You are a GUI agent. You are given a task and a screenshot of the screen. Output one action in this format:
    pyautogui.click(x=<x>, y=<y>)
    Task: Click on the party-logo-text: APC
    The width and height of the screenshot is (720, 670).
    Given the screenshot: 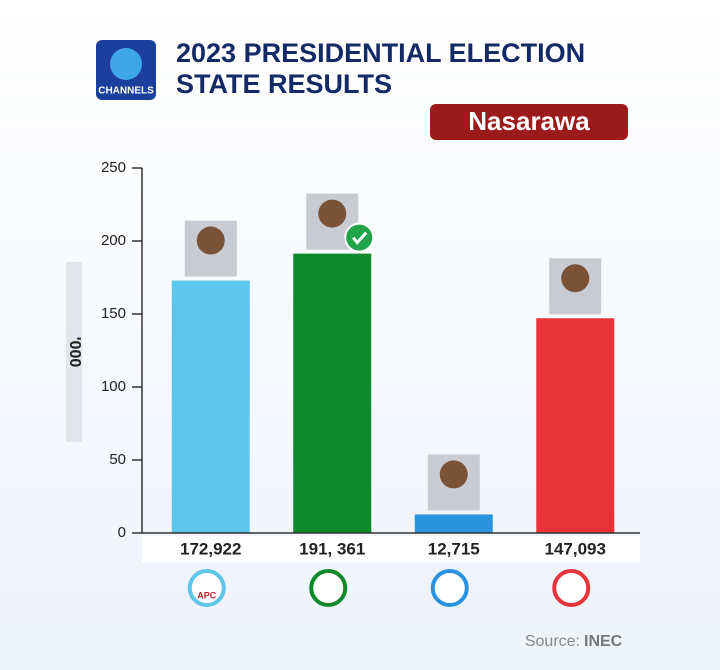 What is the action you would take?
    pyautogui.click(x=207, y=595)
    